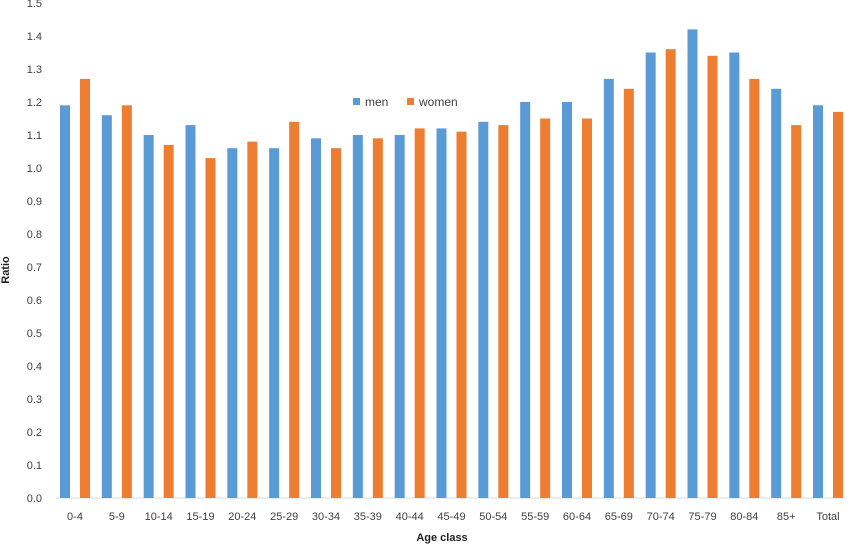  I want to click on y-axis-title: Ratio, so click(6, 270).